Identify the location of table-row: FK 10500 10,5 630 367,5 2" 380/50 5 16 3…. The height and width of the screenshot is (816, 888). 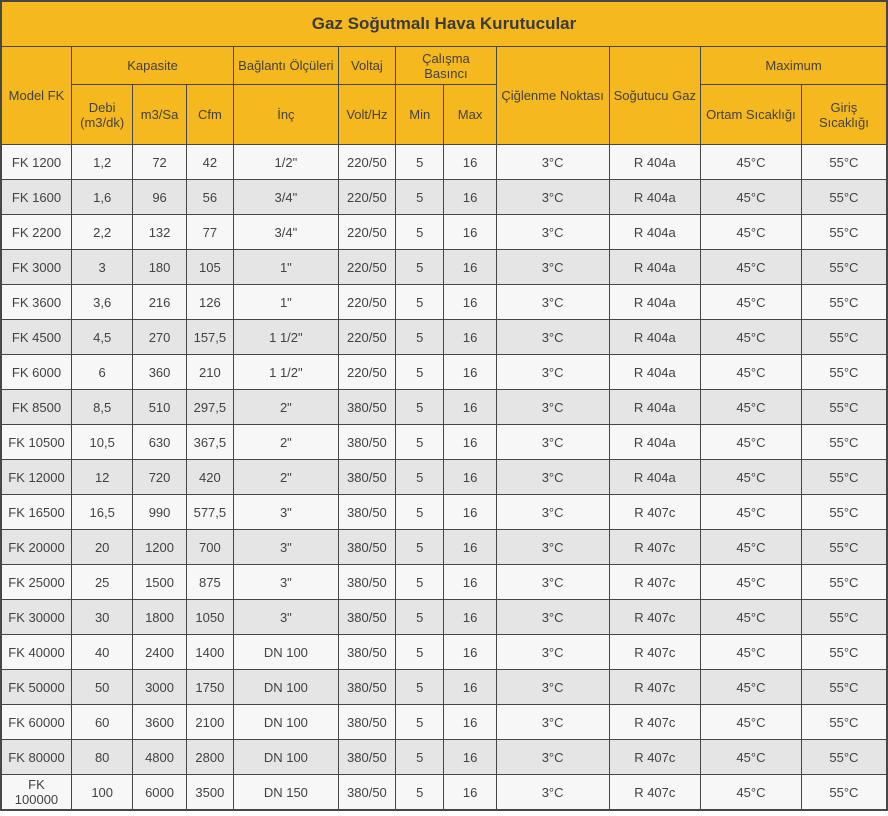
(444, 442).